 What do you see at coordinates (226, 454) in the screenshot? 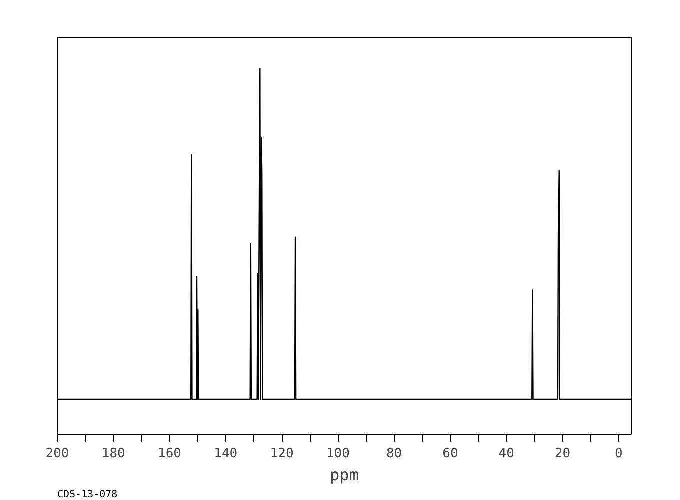
I see `x-tick-label: 140` at bounding box center [226, 454].